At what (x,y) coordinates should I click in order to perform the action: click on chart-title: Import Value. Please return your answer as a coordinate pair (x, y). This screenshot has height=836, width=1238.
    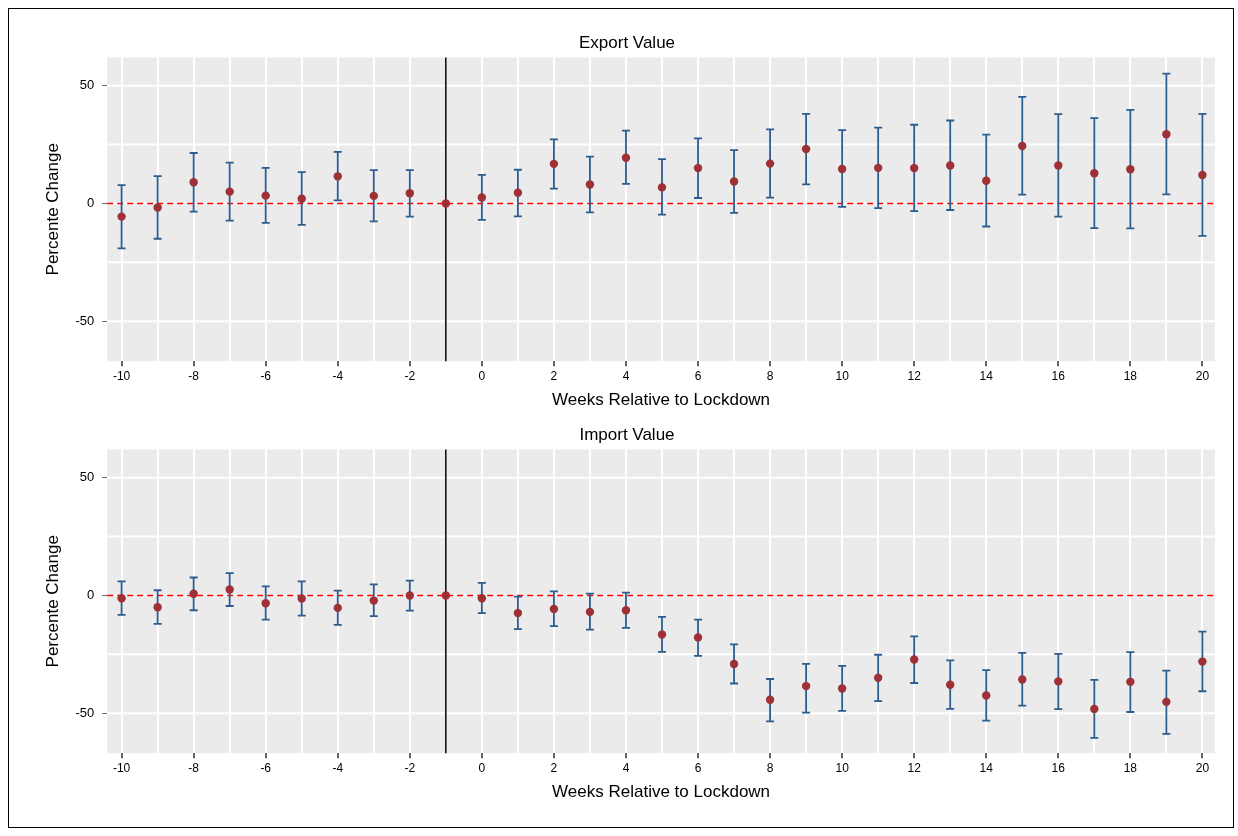
    Looking at the image, I should click on (627, 434).